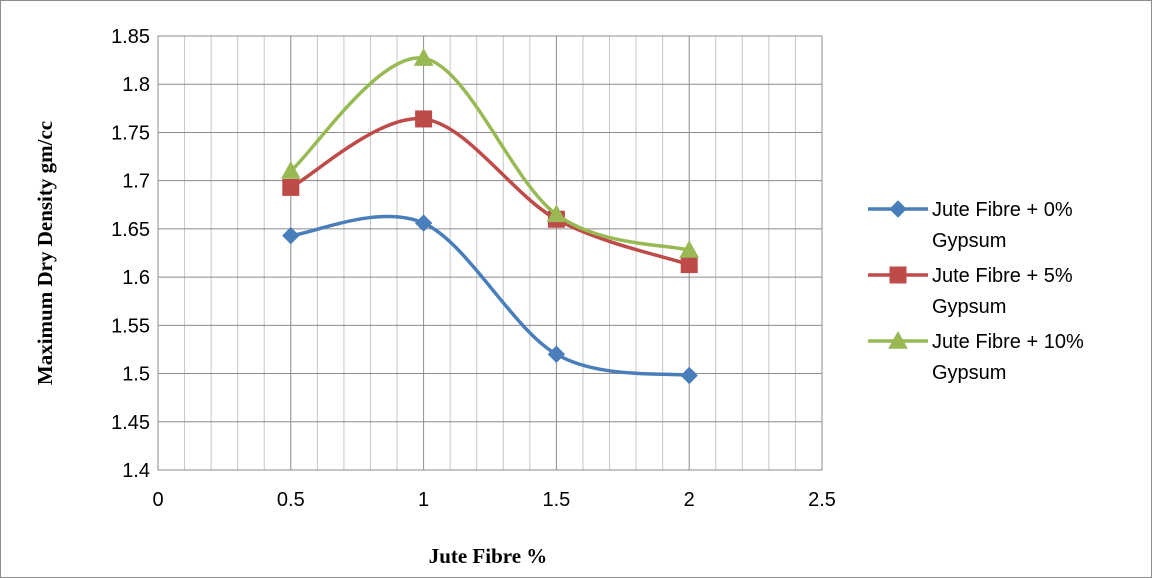 This screenshot has width=1152, height=578. I want to click on x-tick-label: 2.5, so click(822, 500).